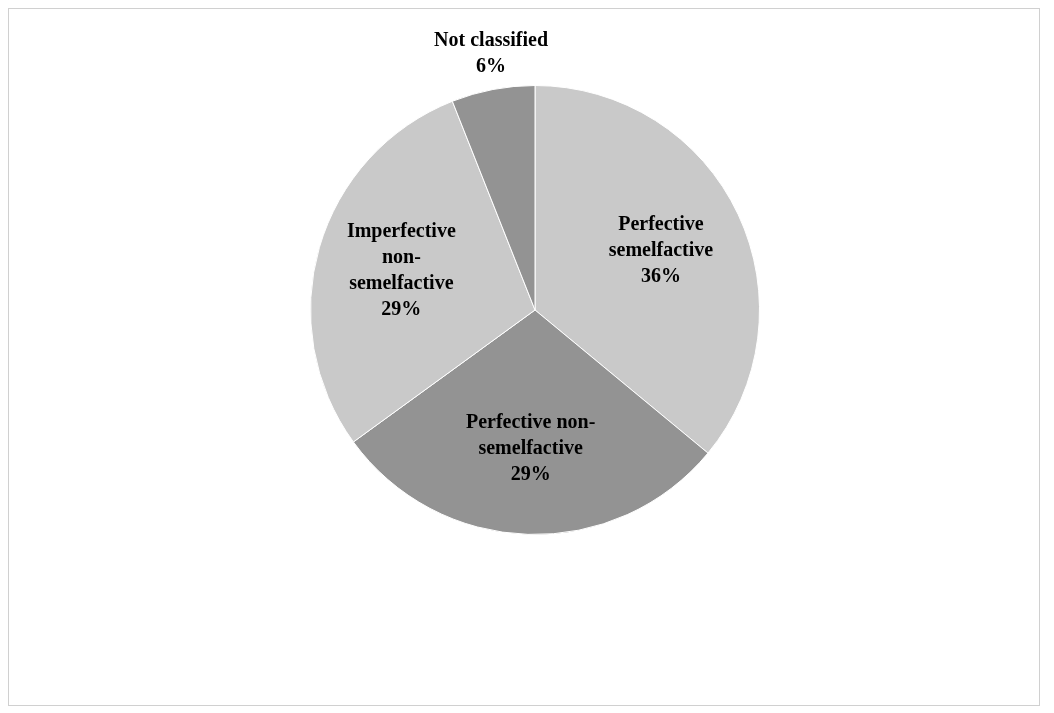 Image resolution: width=1054 pixels, height=713 pixels. I want to click on data-label: 36%, so click(660, 274).